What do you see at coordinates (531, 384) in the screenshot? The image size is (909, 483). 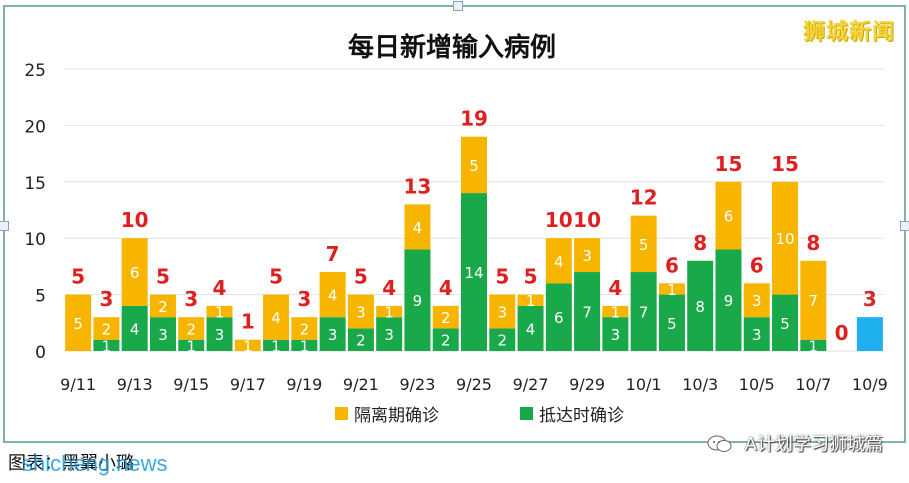 I see `x-tick-label: 9/27` at bounding box center [531, 384].